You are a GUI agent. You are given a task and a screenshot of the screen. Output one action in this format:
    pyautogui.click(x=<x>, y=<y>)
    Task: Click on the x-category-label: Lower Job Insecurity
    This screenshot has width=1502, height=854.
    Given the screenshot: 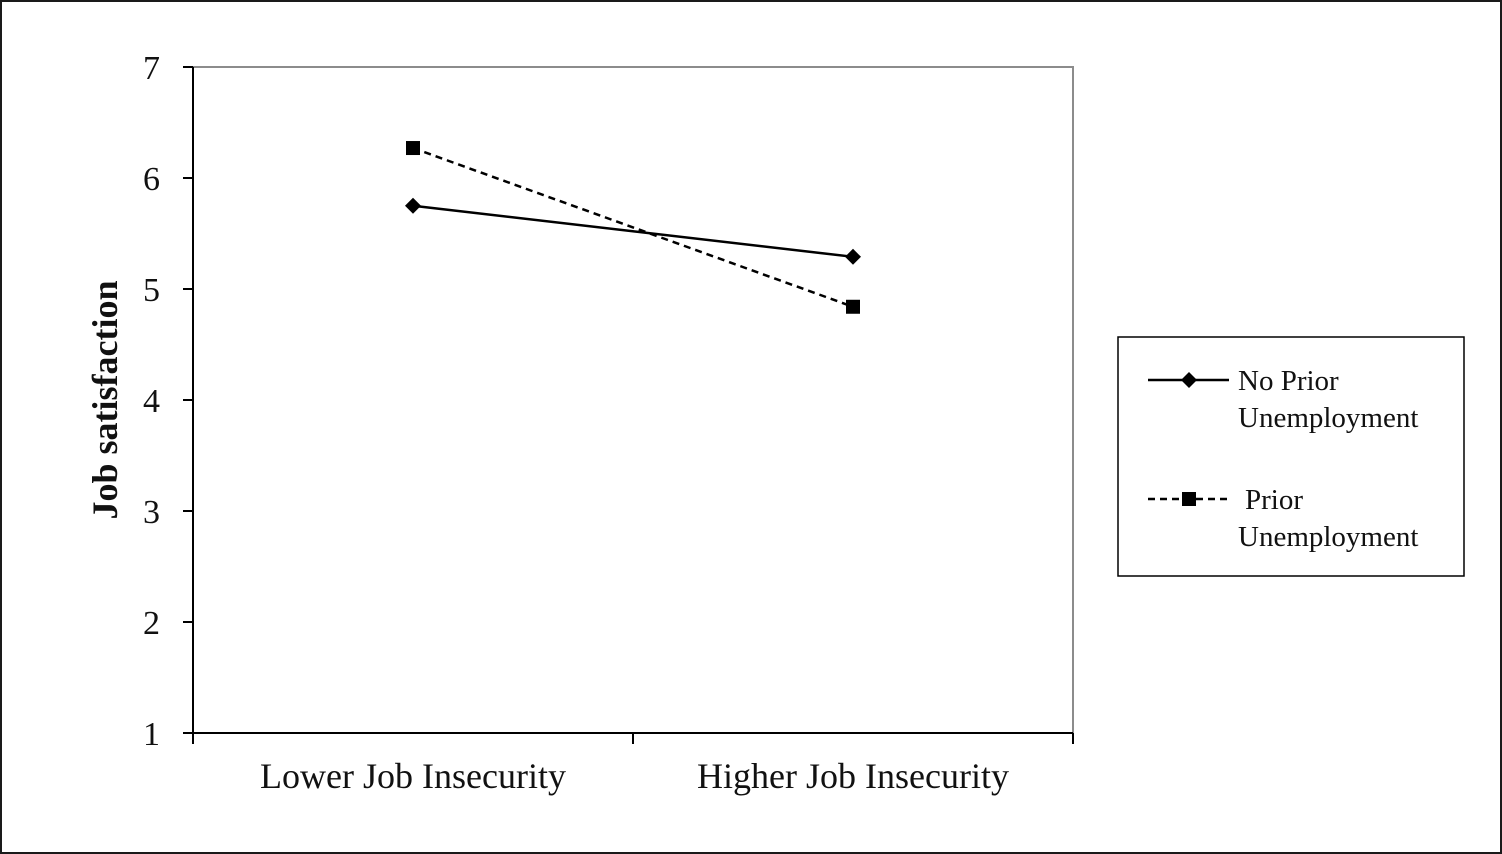 What is the action you would take?
    pyautogui.click(x=413, y=776)
    